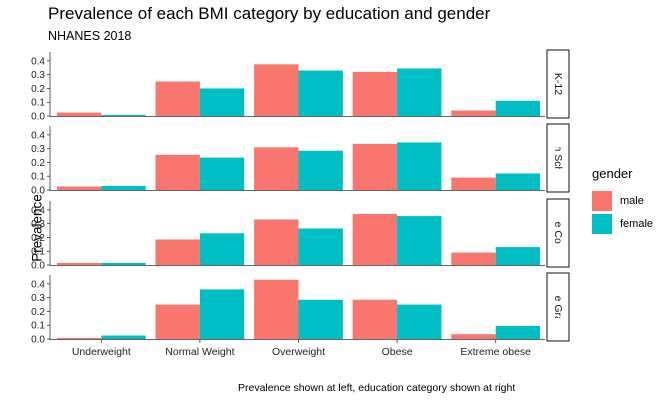 The height and width of the screenshot is (403, 672). I want to click on legend-title: gender, so click(612, 173).